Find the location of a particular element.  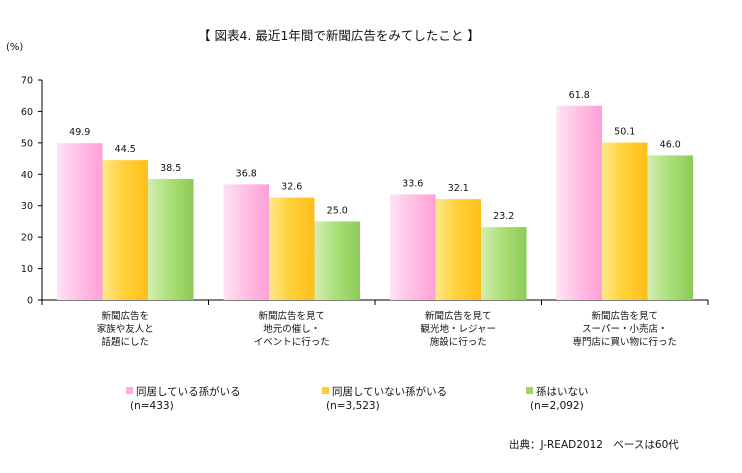

legend-sample-size: (n=2,092) is located at coordinates (557, 406).